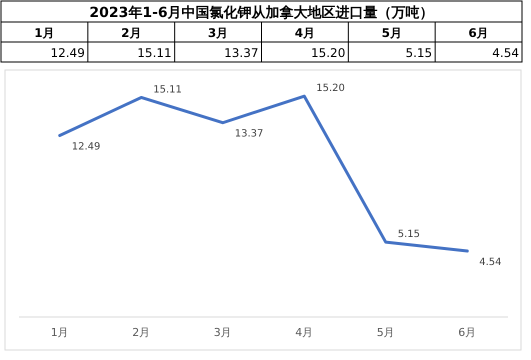 The width and height of the screenshot is (531, 360). I want to click on data-label: 12.49, so click(86, 147).